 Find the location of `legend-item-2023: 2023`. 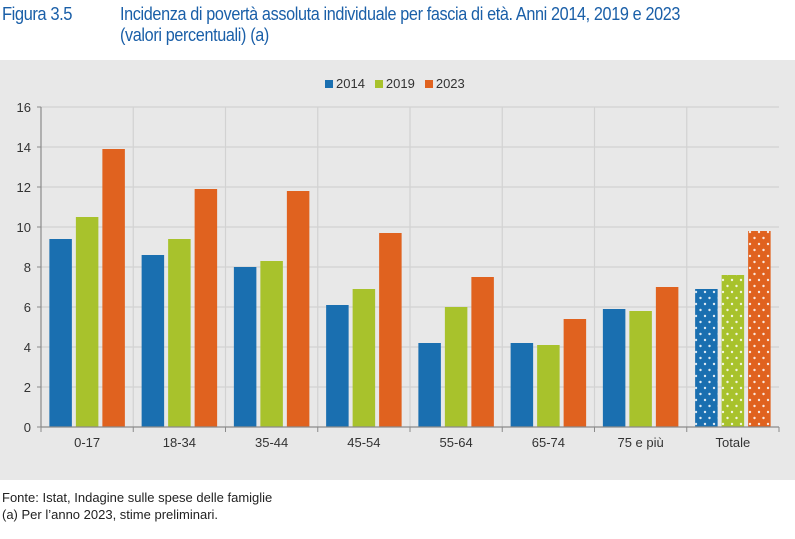

legend-item-2023: 2023 is located at coordinates (444, 83).